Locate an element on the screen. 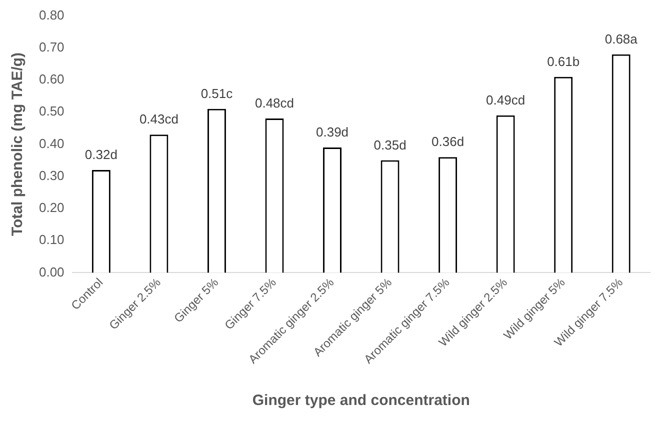  data-label: 0.48cd is located at coordinates (274, 103).